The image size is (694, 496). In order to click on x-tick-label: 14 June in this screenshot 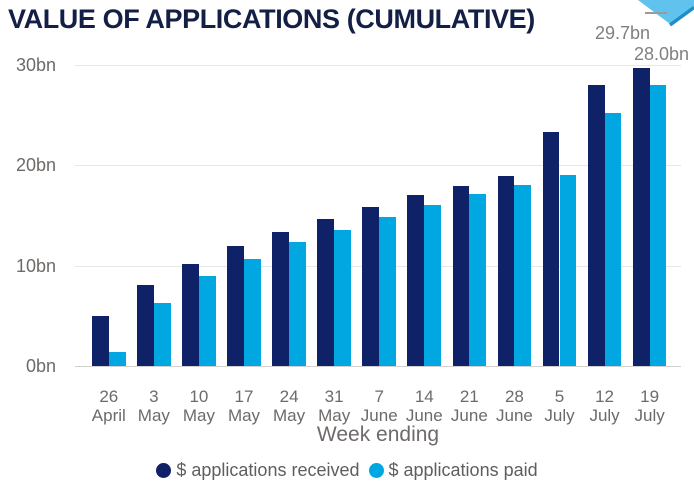, I will do `click(424, 406)`.